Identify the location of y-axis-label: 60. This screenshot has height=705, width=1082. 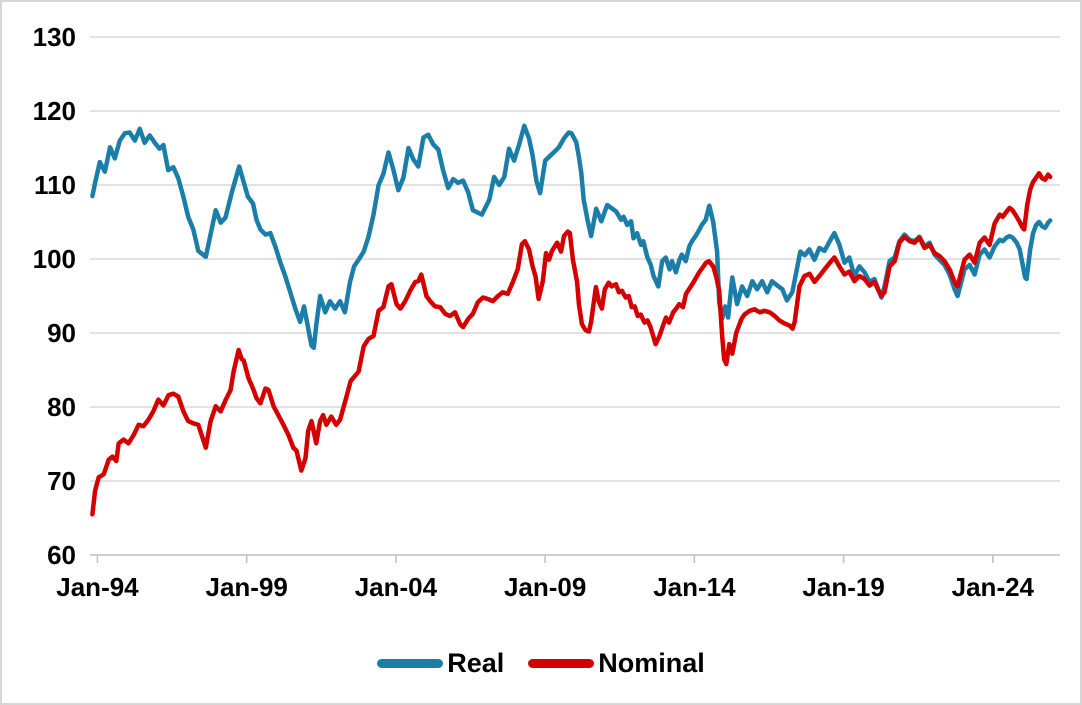
(61, 555).